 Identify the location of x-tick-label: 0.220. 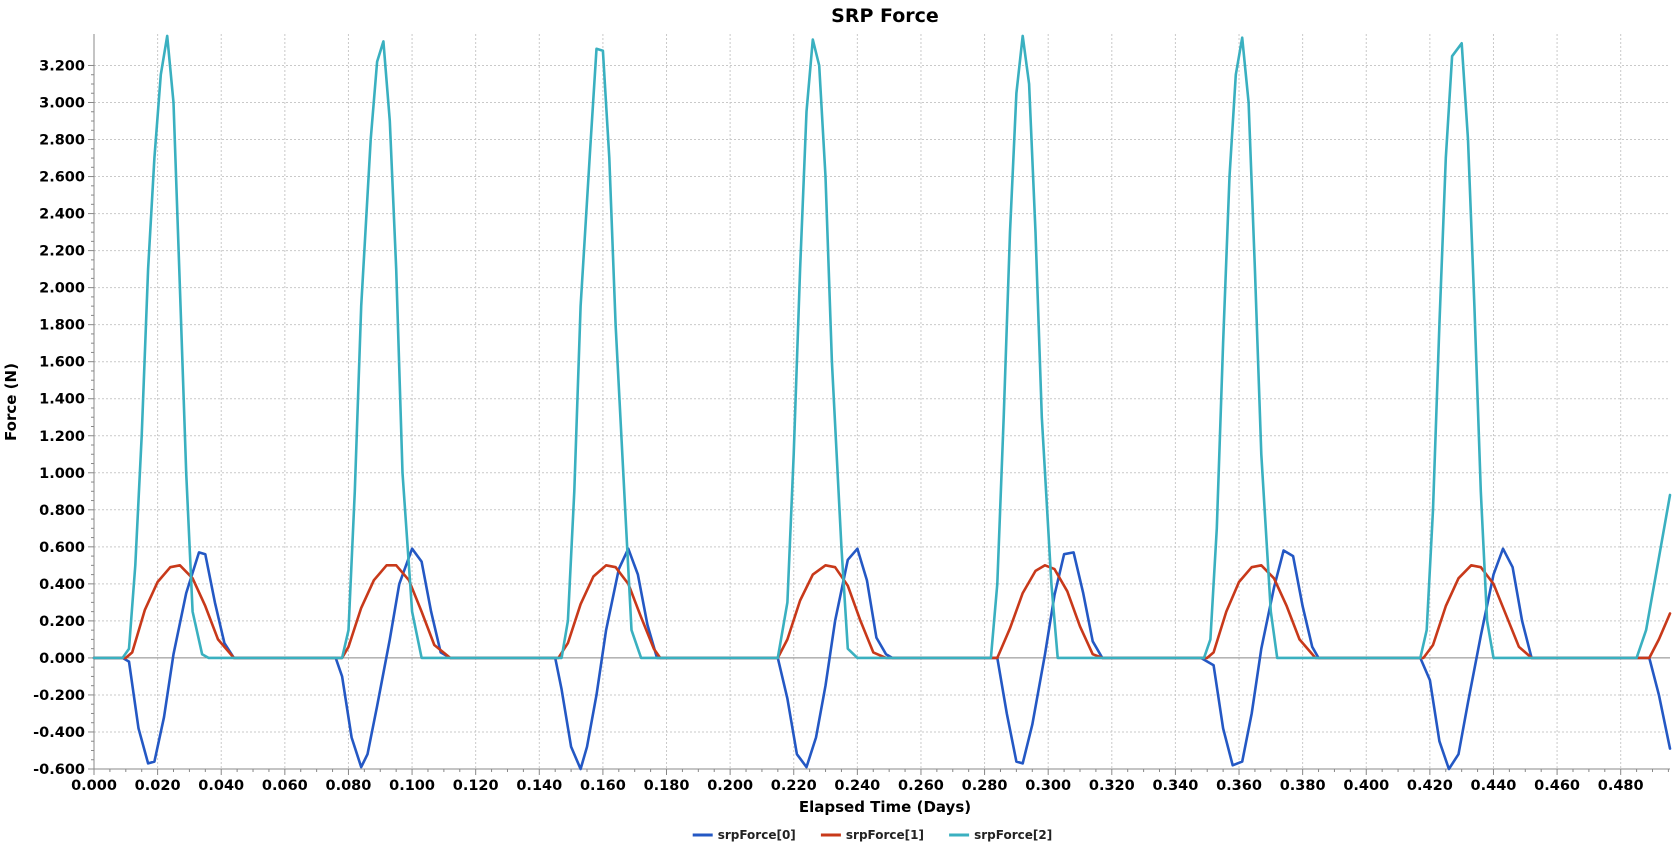
(794, 786).